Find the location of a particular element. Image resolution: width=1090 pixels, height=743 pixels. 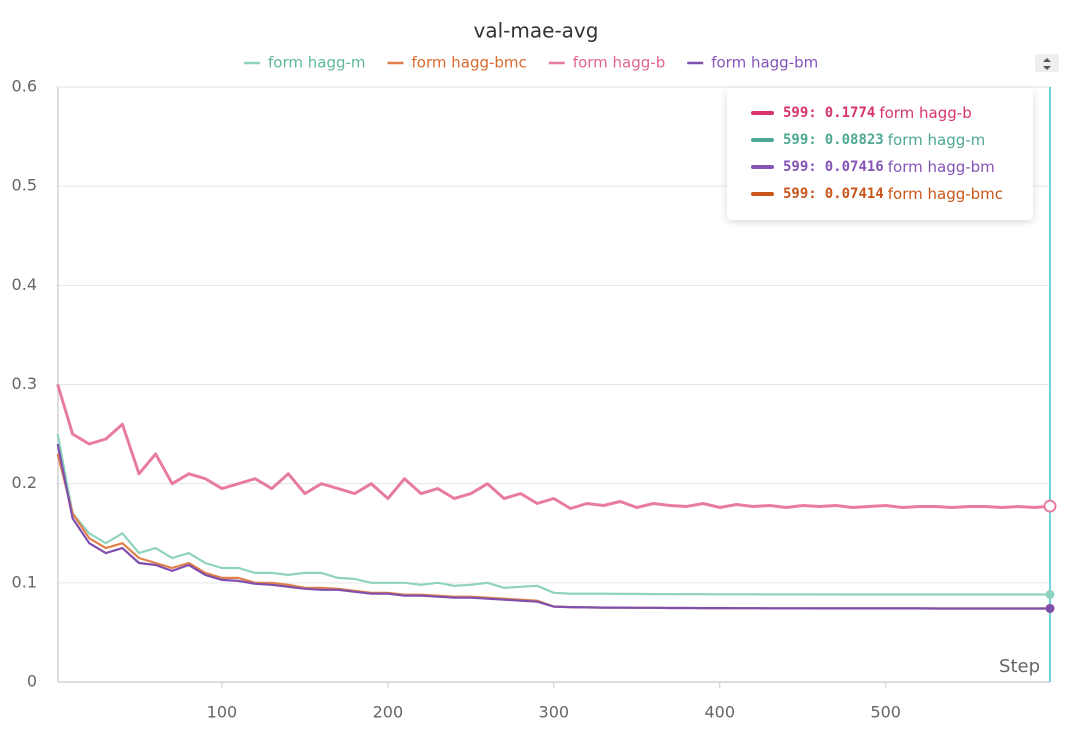

chart-title: val-mae-avg is located at coordinates (536, 31).